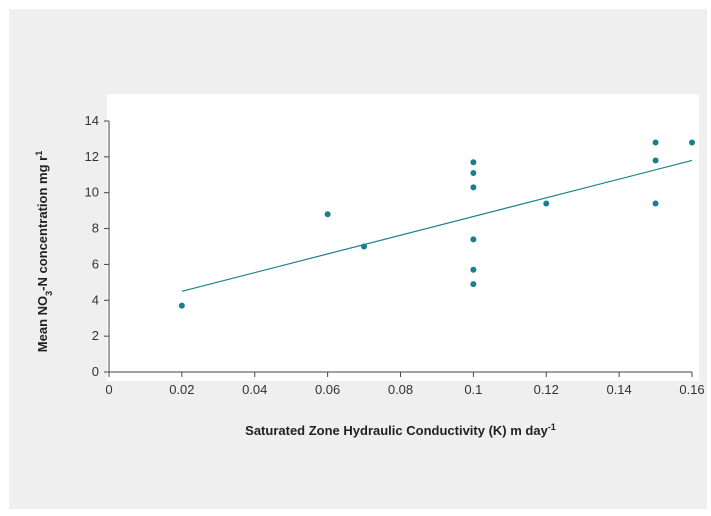 This screenshot has height=516, width=711. Describe the element at coordinates (95, 263) in the screenshot. I see `y-tick-label: 6` at that location.